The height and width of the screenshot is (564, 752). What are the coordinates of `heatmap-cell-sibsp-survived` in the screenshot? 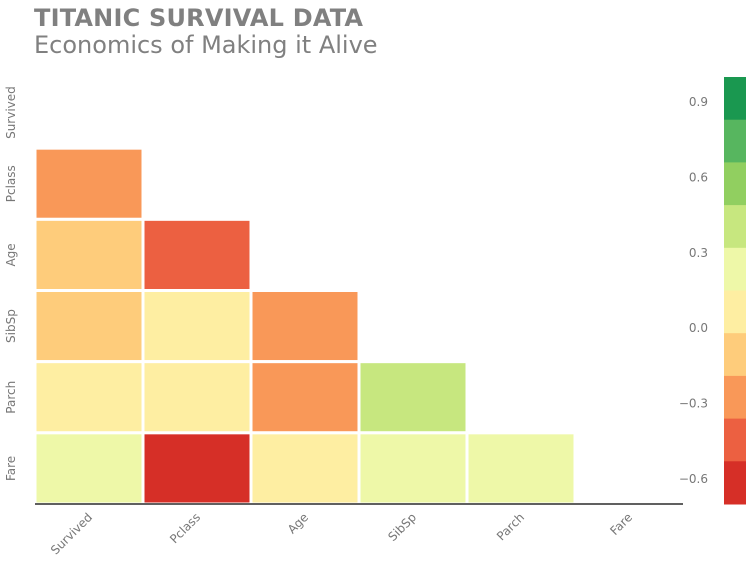 It's located at (89, 326).